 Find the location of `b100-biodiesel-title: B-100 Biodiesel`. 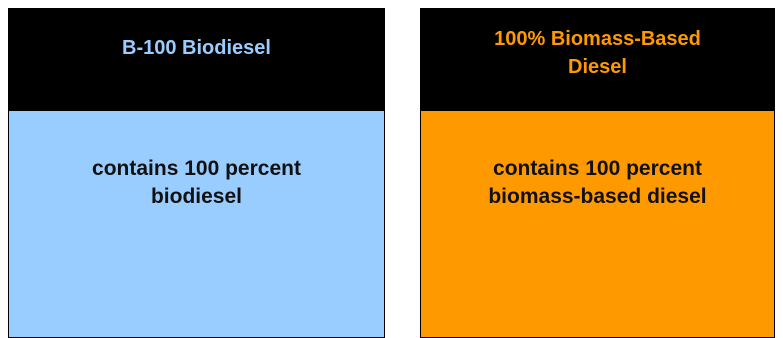

b100-biodiesel-title: B-100 Biodiesel is located at coordinates (196, 48).